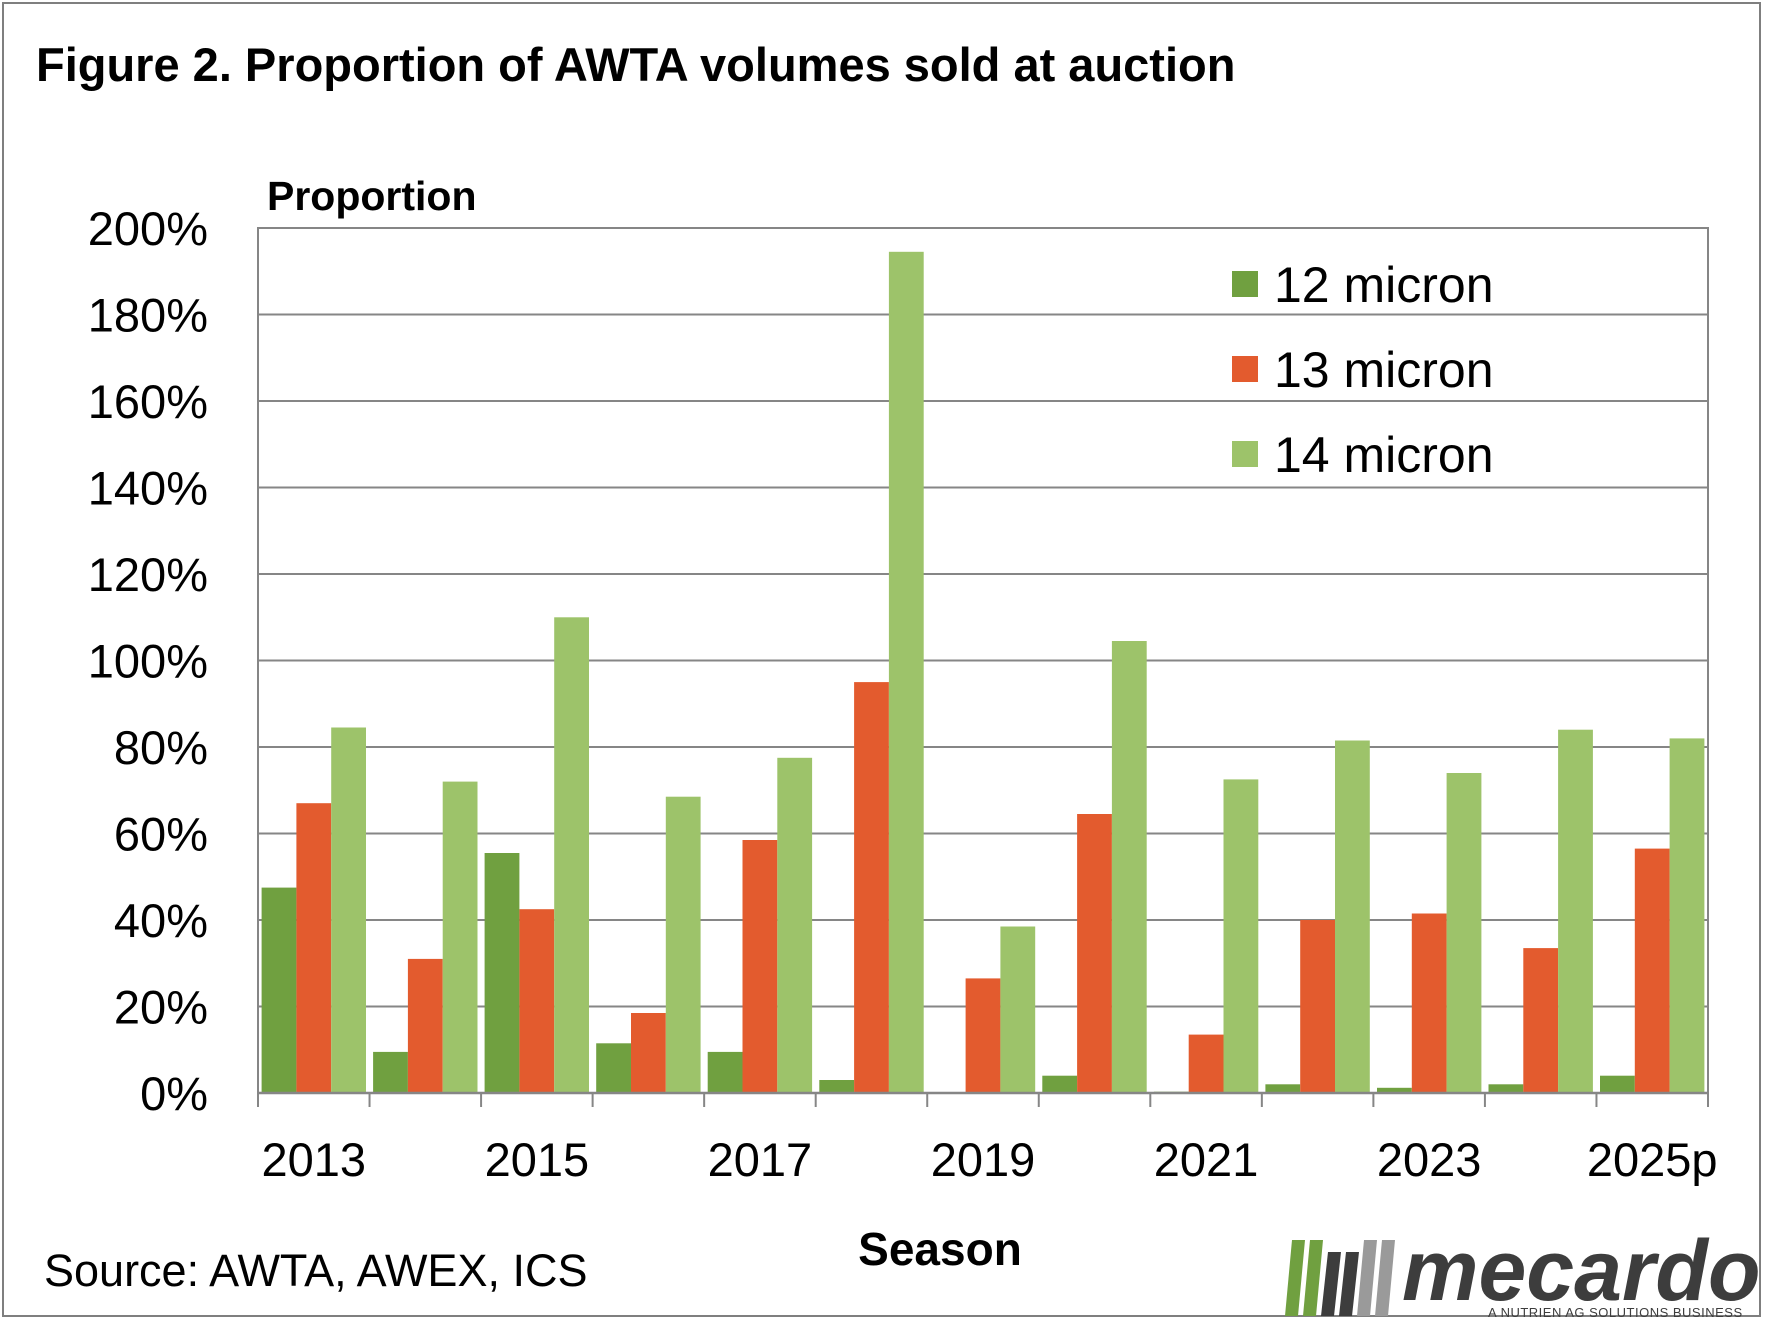 The width and height of the screenshot is (1765, 1321). I want to click on axes, so click(983, 1099).